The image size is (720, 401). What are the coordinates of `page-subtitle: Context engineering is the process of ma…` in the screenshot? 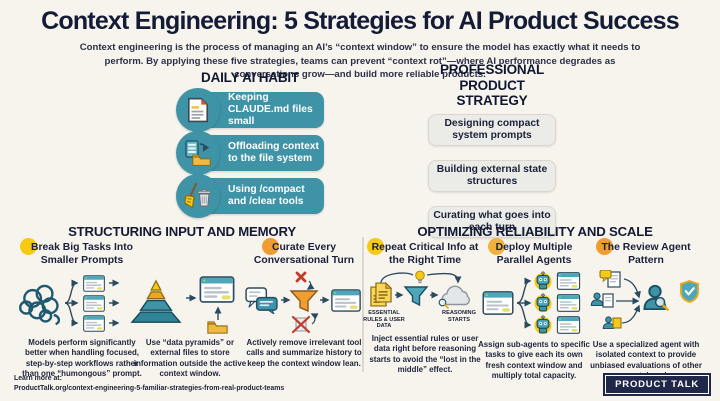 It's located at (360, 61).